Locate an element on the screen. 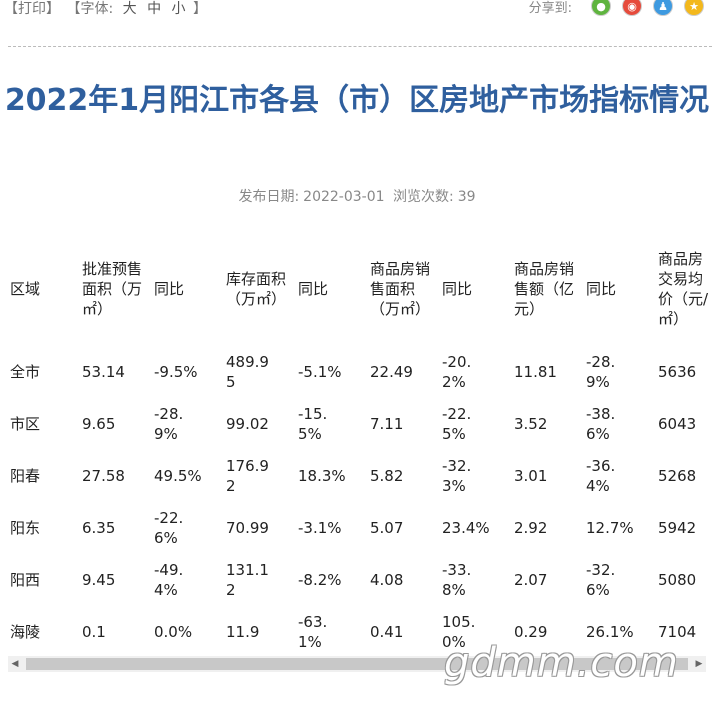 The height and width of the screenshot is (727, 714). font-size-large-link: 大 is located at coordinates (129, 9).